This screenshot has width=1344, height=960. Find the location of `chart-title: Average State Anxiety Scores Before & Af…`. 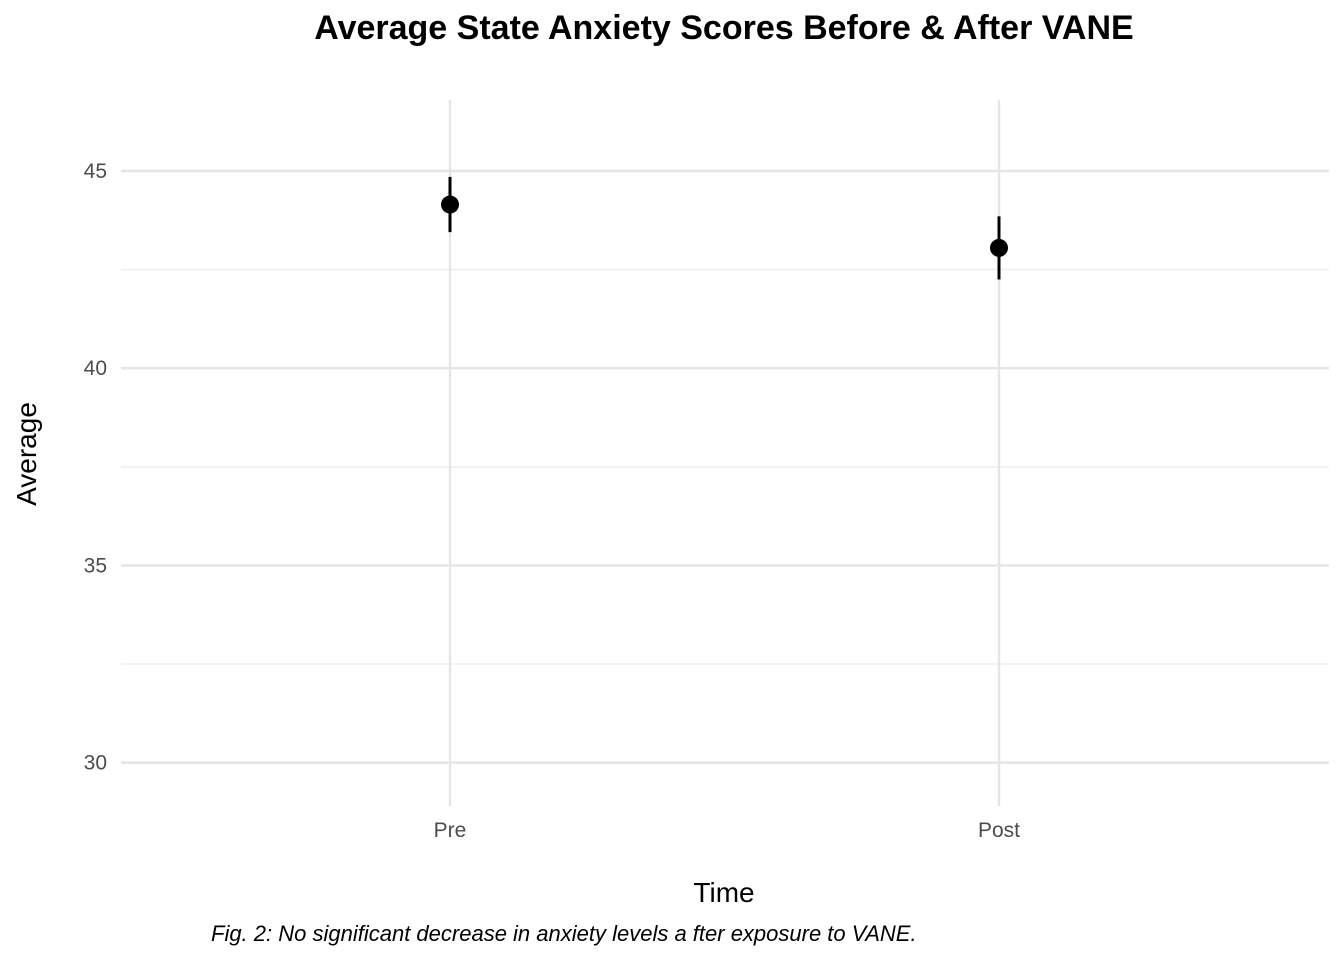

chart-title: Average State Anxiety Scores Before & Af… is located at coordinates (723, 28).